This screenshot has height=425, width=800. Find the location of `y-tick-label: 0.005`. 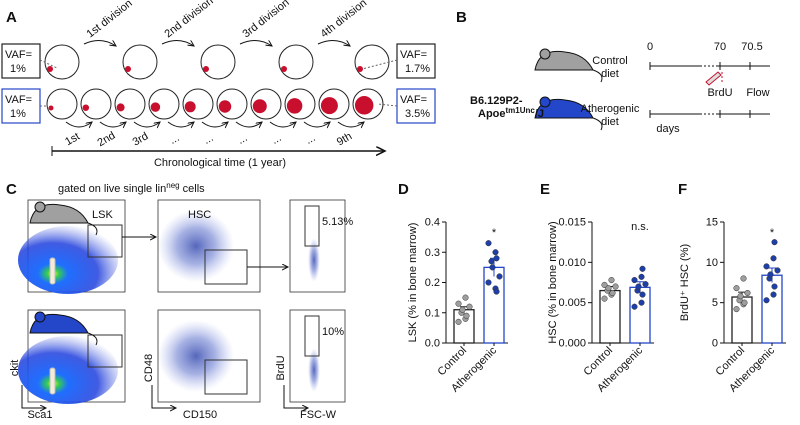

y-tick-label: 0.005 is located at coordinates (572, 303).